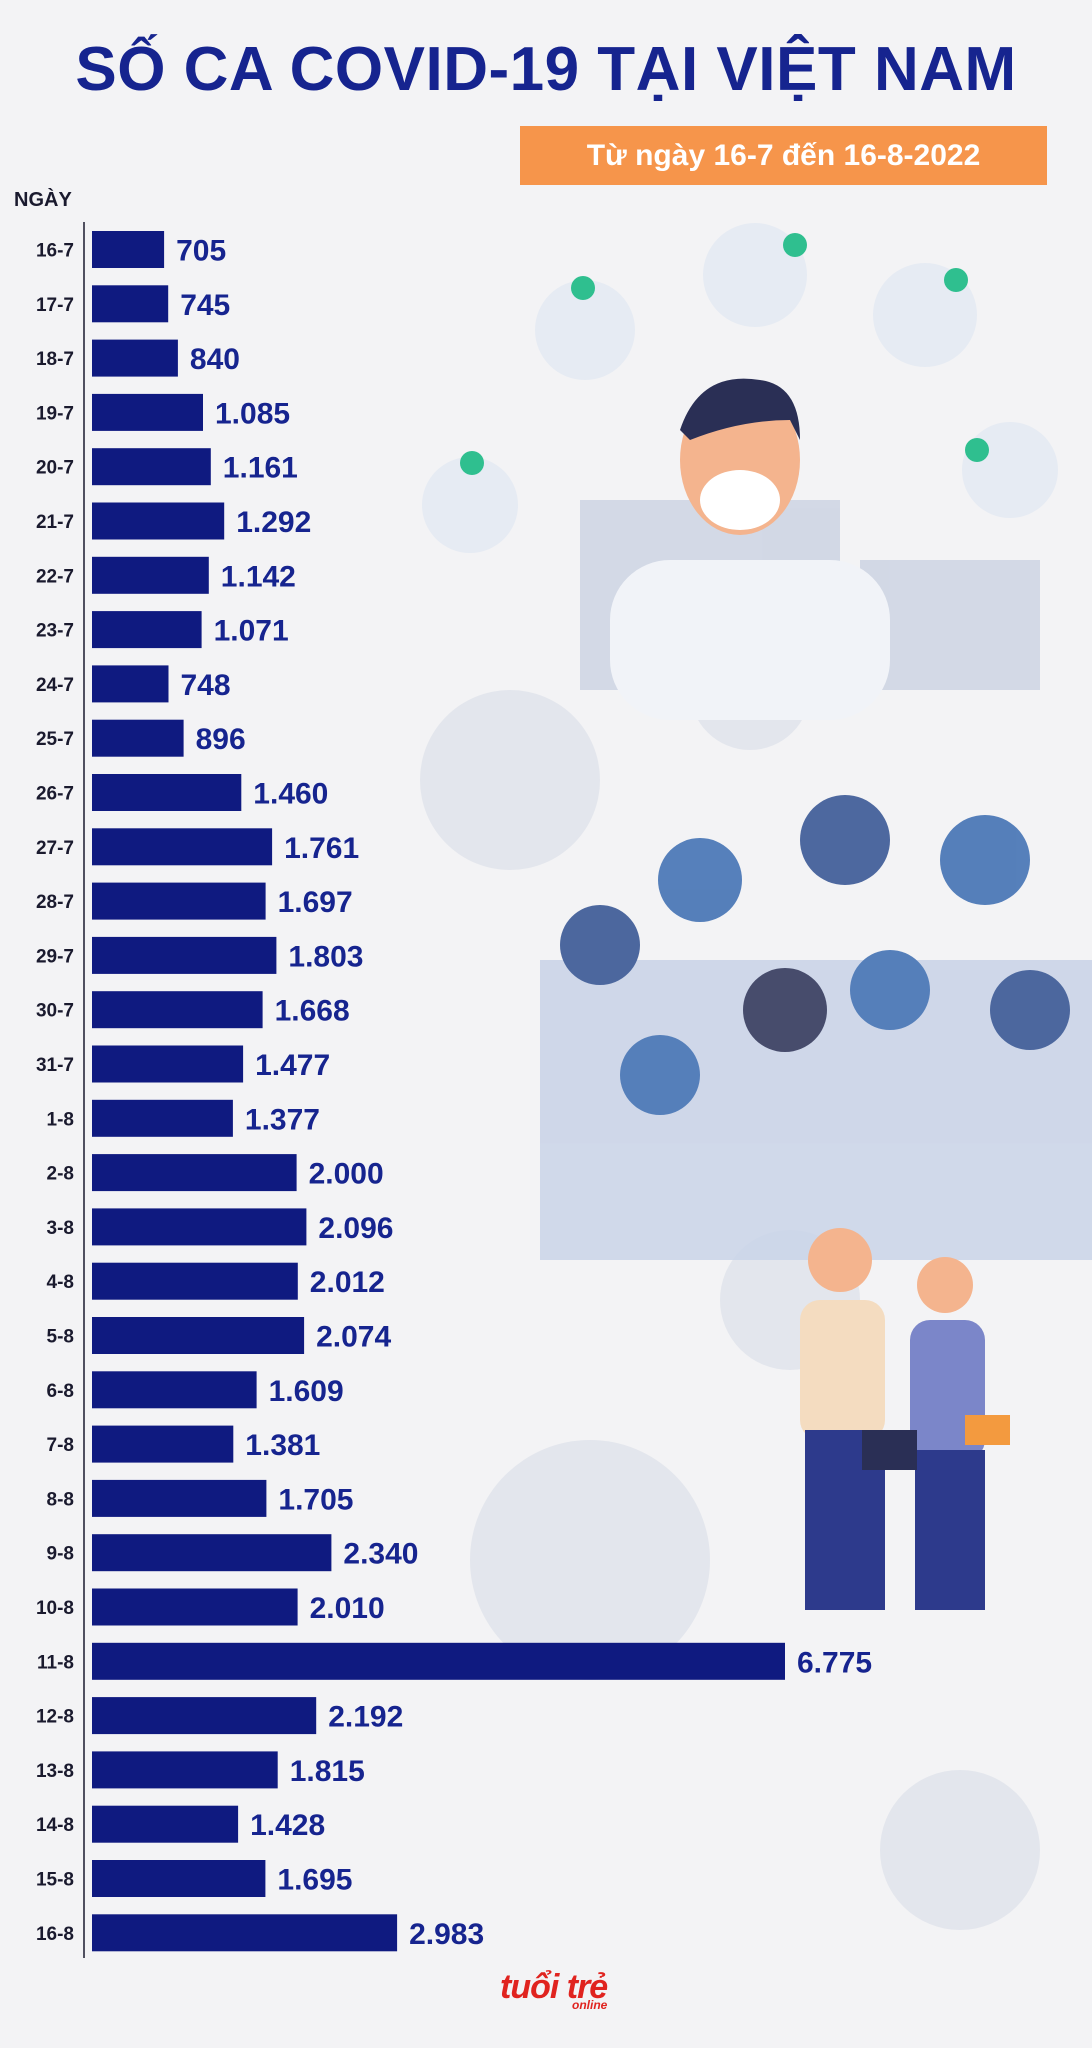 This screenshot has height=2048, width=1092. Describe the element at coordinates (347, 1282) in the screenshot. I see `value-label: 2.012` at that location.